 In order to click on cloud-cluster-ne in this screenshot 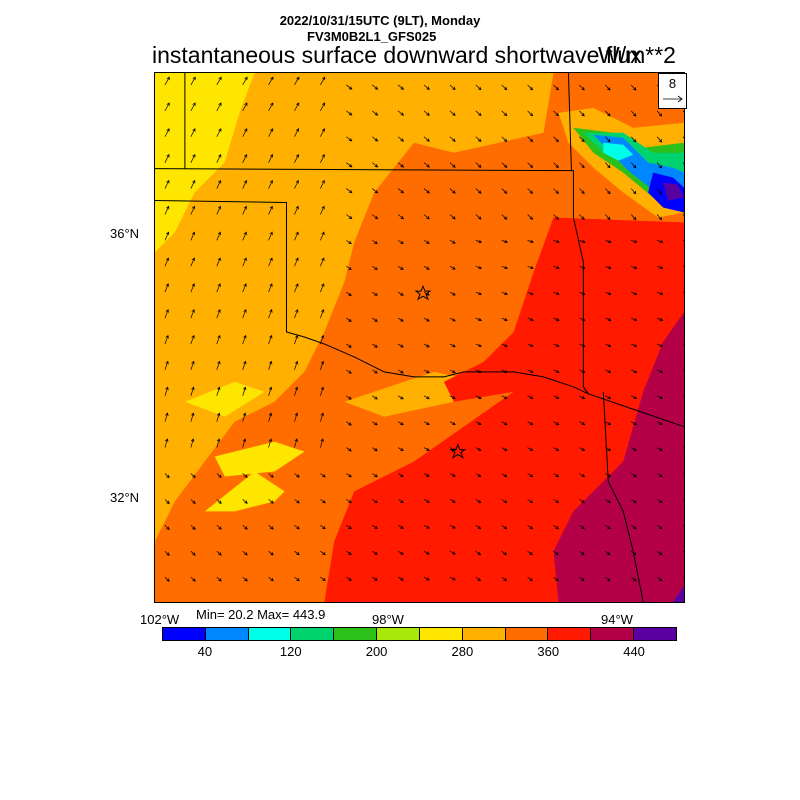, I will do `click(621, 162)`.